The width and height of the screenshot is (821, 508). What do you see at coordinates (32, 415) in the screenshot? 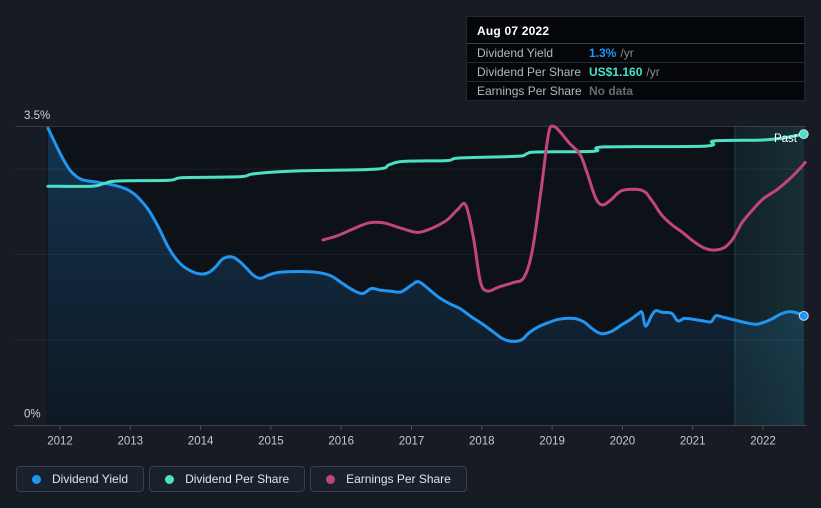
I see `y-tick-label: 0%` at bounding box center [32, 415].